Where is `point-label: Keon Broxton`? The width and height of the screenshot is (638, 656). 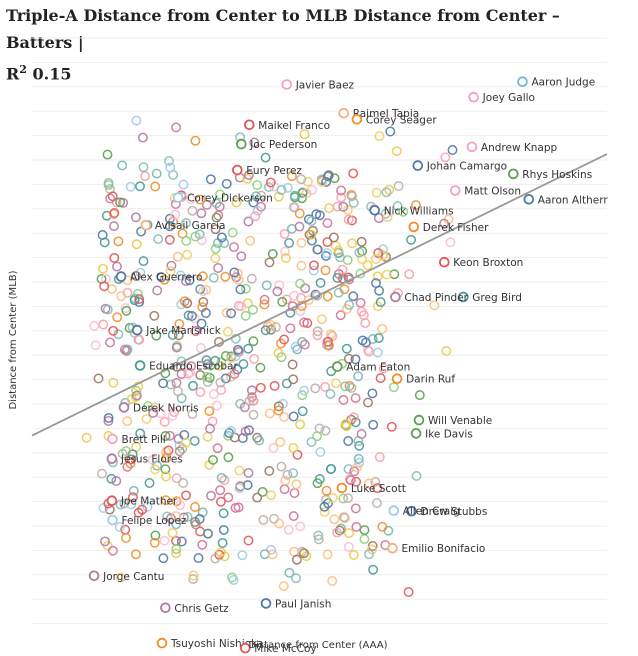 point-label: Keon Broxton is located at coordinates (488, 263).